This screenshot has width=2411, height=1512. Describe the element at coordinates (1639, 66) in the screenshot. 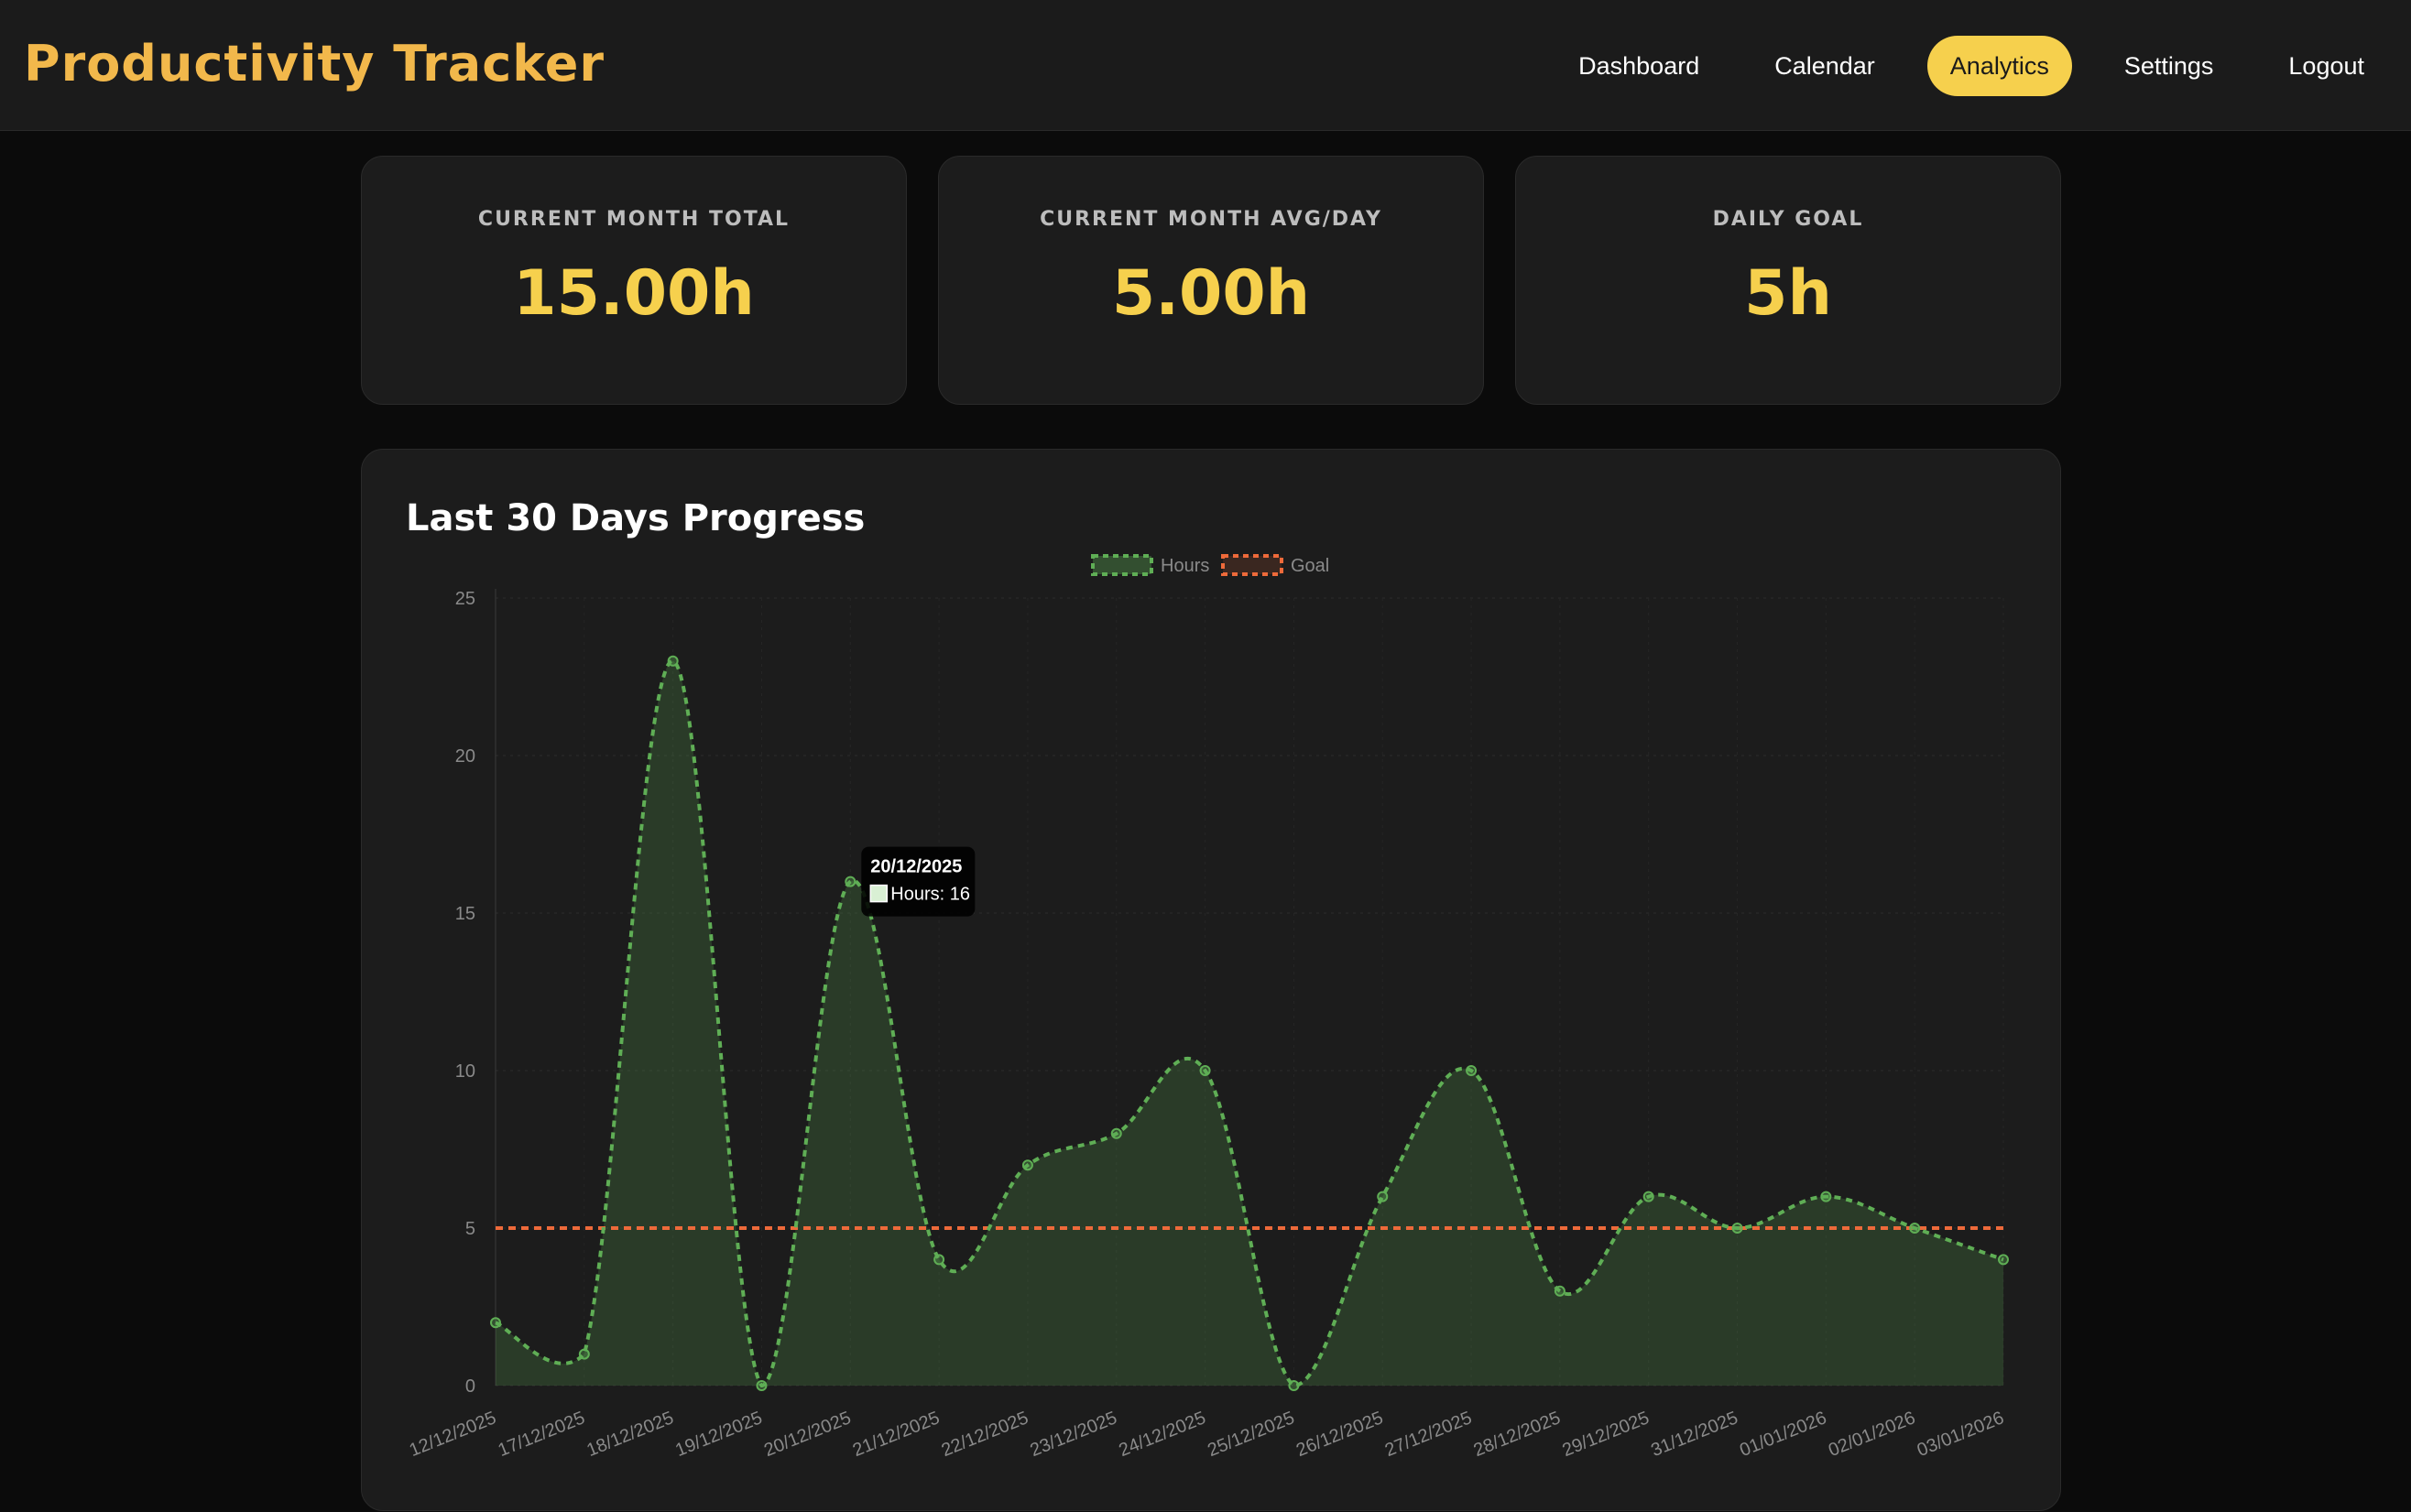

I see `nav-dashboard: Dashboard` at that location.